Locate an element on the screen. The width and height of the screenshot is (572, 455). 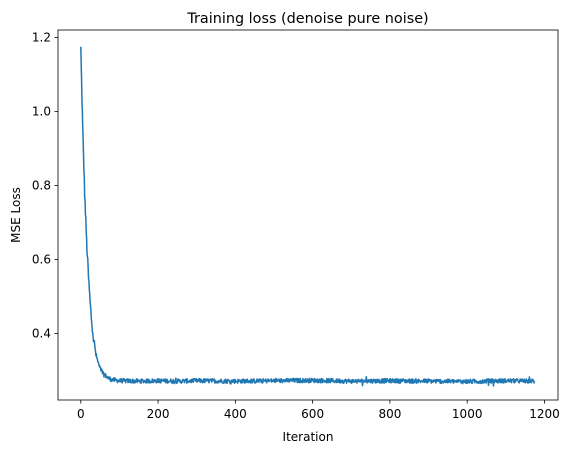
x-tick-label: 400 is located at coordinates (235, 414).